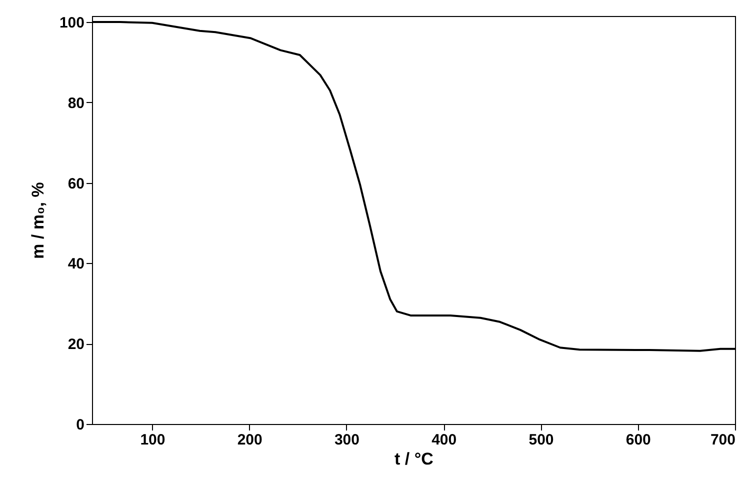 The height and width of the screenshot is (482, 756). I want to click on y-tick-label: 80, so click(76, 103).